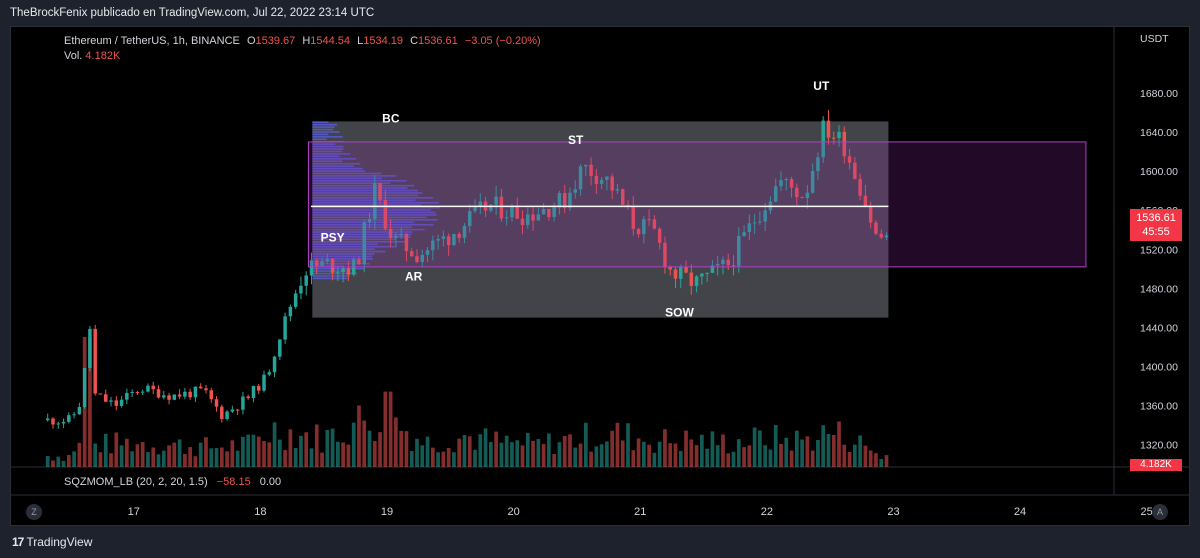 This screenshot has width=1200, height=558. I want to click on indicator-name: SQZMOM_LB (20, 2, 20, 1.5), so click(136, 482).